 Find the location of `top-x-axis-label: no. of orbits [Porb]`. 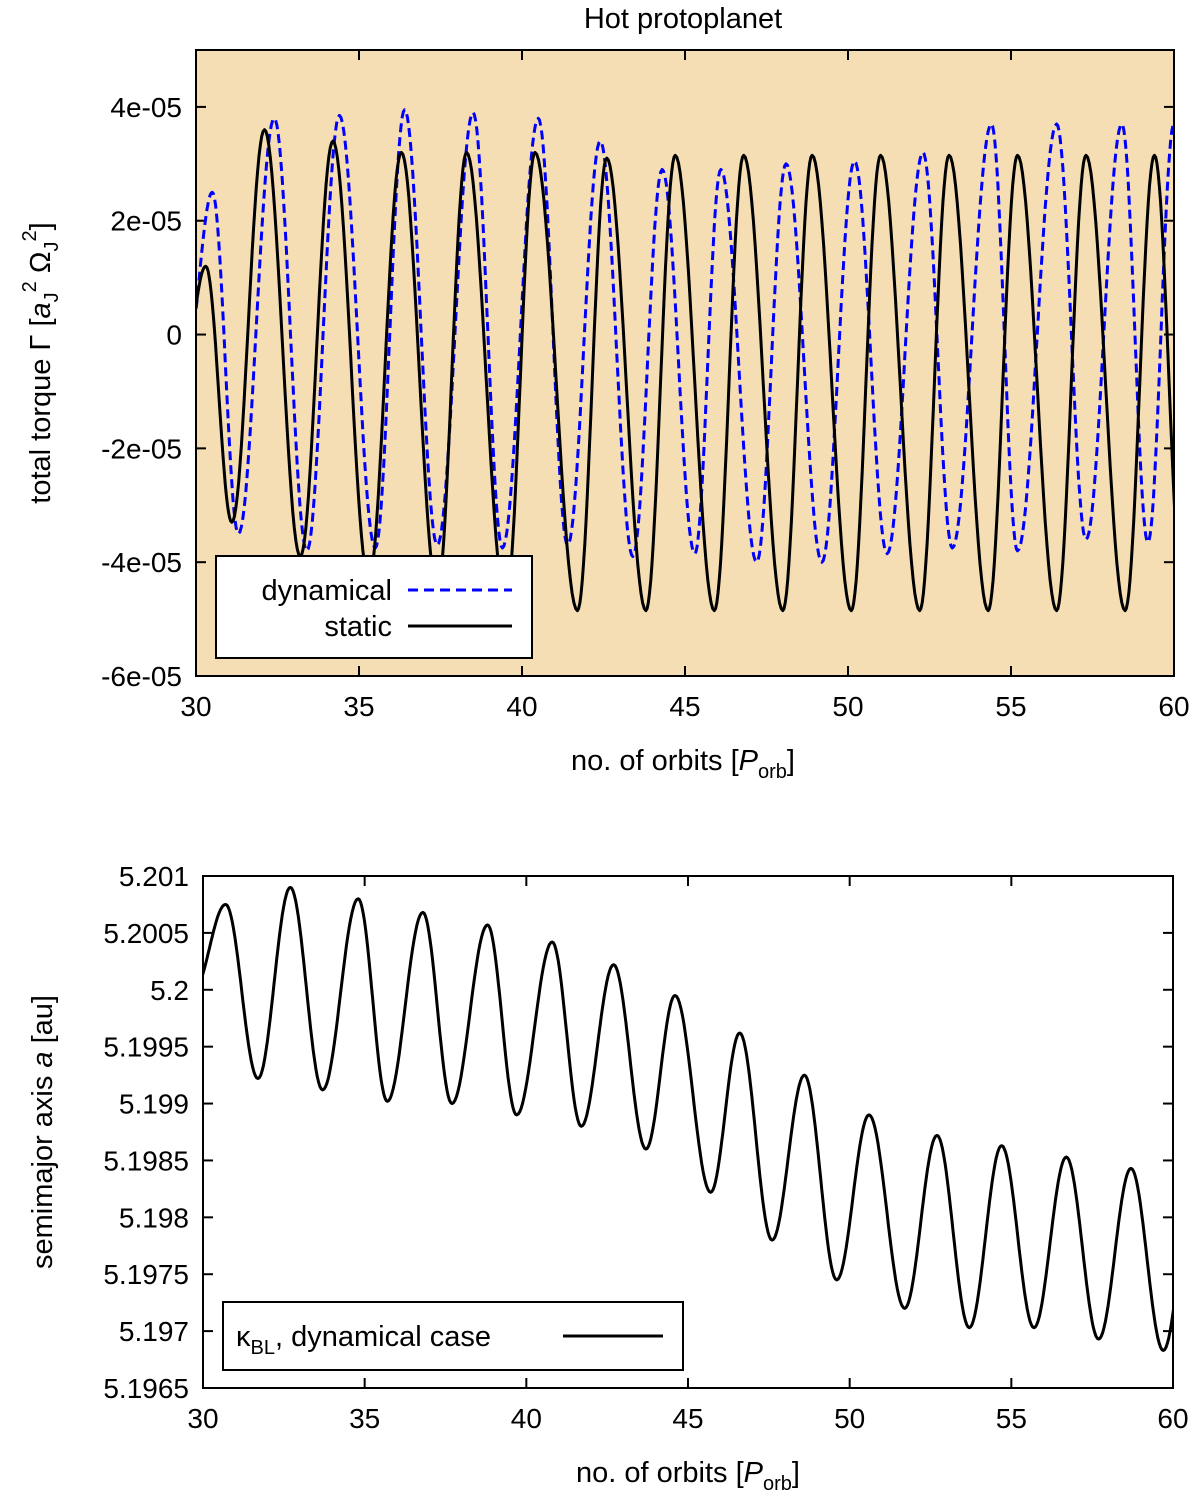

top-x-axis-label: no. of orbits [Porb] is located at coordinates (683, 764).